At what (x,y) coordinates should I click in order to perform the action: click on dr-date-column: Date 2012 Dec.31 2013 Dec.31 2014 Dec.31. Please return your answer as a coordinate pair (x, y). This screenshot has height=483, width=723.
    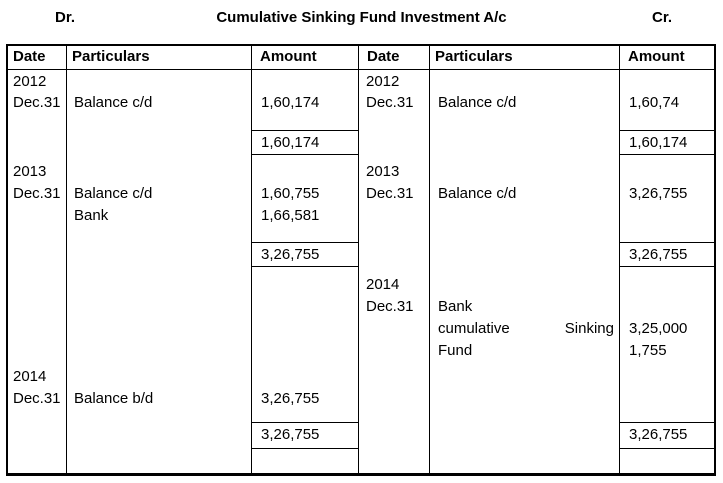
    Looking at the image, I should click on (37, 259).